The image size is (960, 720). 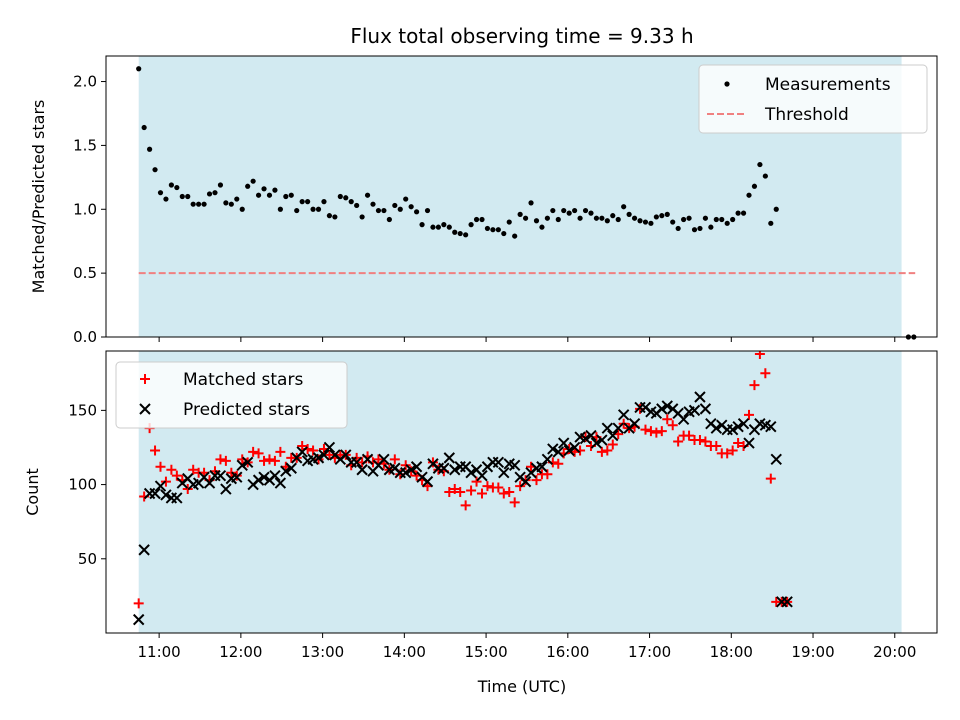 What do you see at coordinates (145, 379) in the screenshot?
I see `legend-matched-swatch` at bounding box center [145, 379].